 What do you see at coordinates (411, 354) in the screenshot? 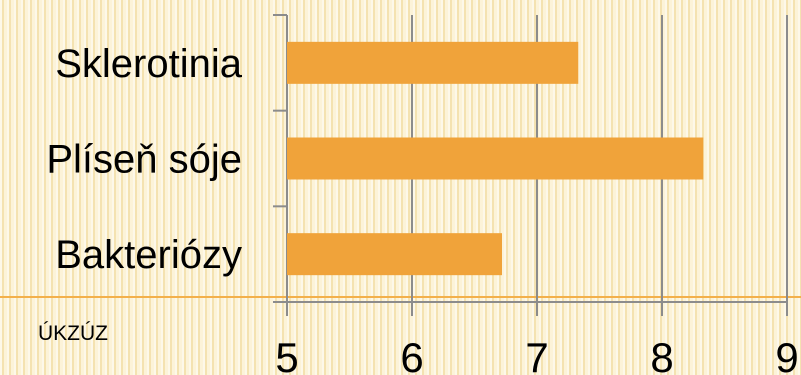
I see `x-tick-label-6: 6` at bounding box center [411, 354].